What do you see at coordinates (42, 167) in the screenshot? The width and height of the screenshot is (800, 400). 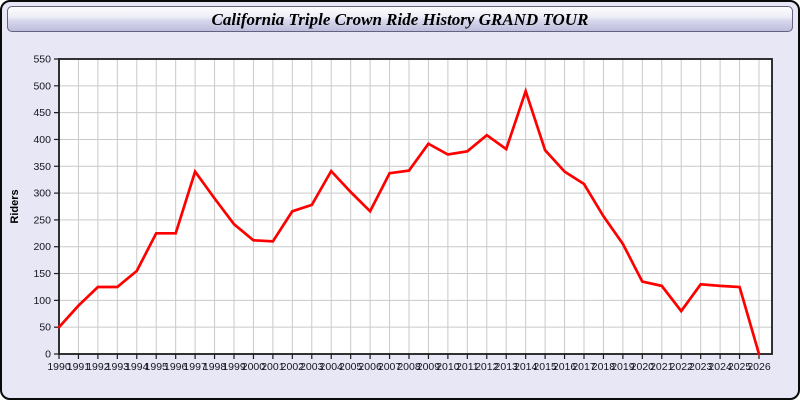 I see `y-tick-label: 350` at bounding box center [42, 167].